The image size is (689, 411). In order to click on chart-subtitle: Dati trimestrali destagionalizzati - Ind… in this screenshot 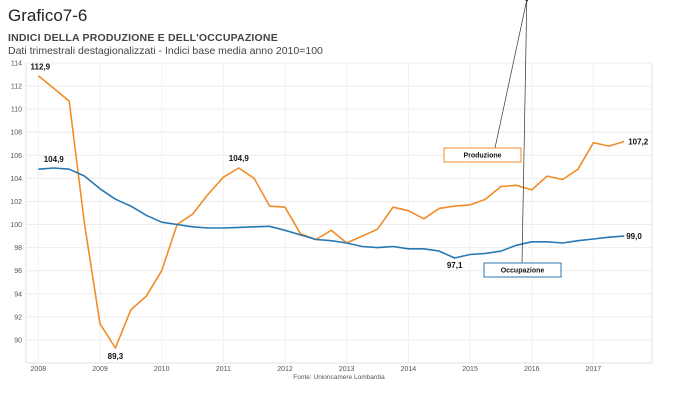, I will do `click(165, 51)`.